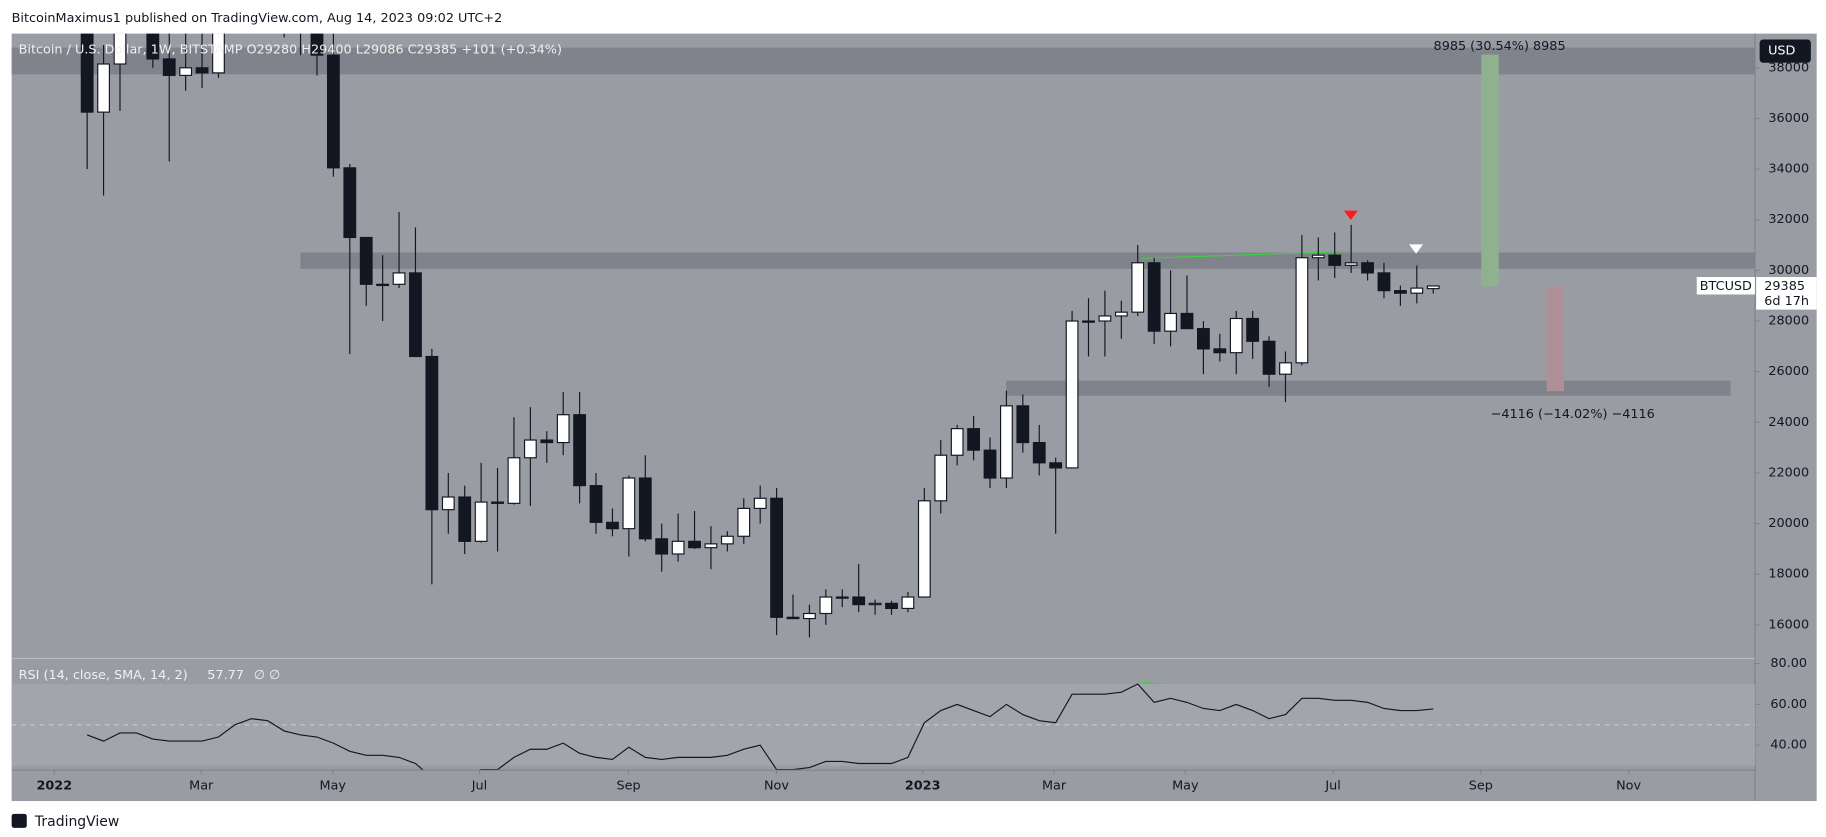 This screenshot has width=1826, height=837. Describe the element at coordinates (1490, 170) in the screenshot. I see `long-target-box` at that location.